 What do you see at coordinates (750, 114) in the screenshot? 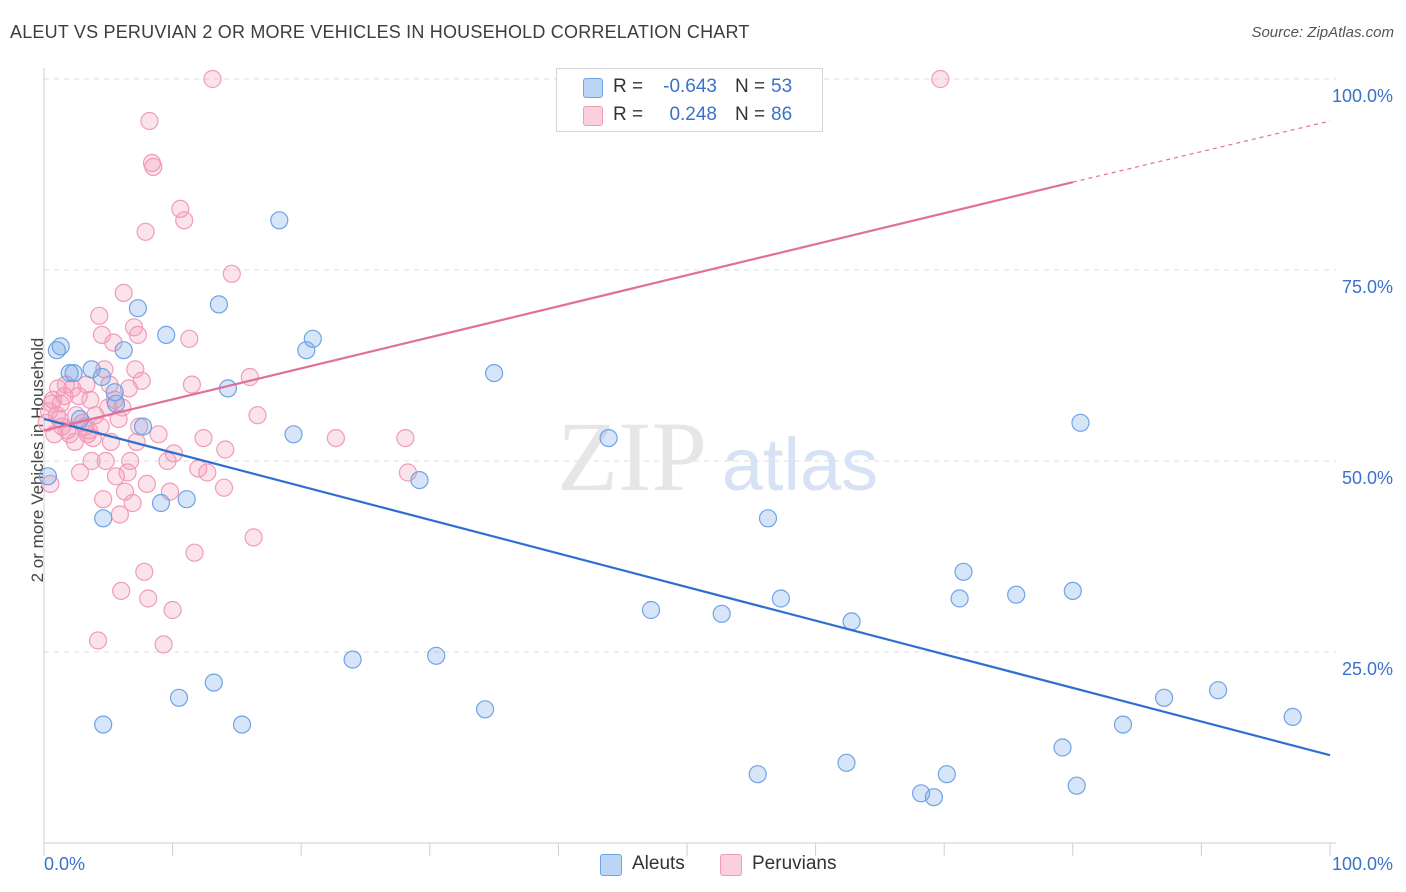
I see `n-label: N =` at bounding box center [750, 114].